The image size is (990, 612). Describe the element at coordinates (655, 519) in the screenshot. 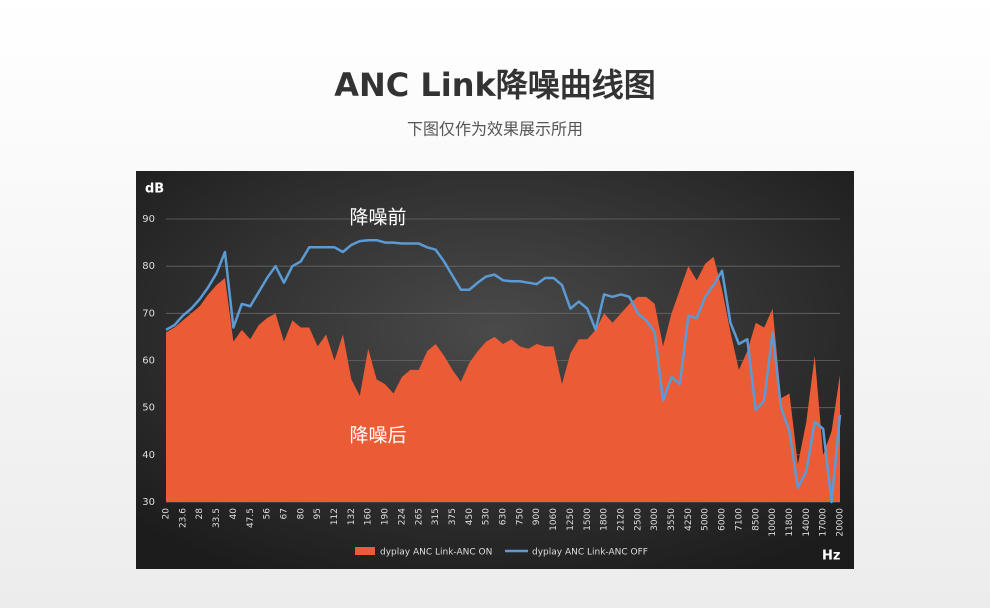

I see `x-tick-label: 3000` at that location.